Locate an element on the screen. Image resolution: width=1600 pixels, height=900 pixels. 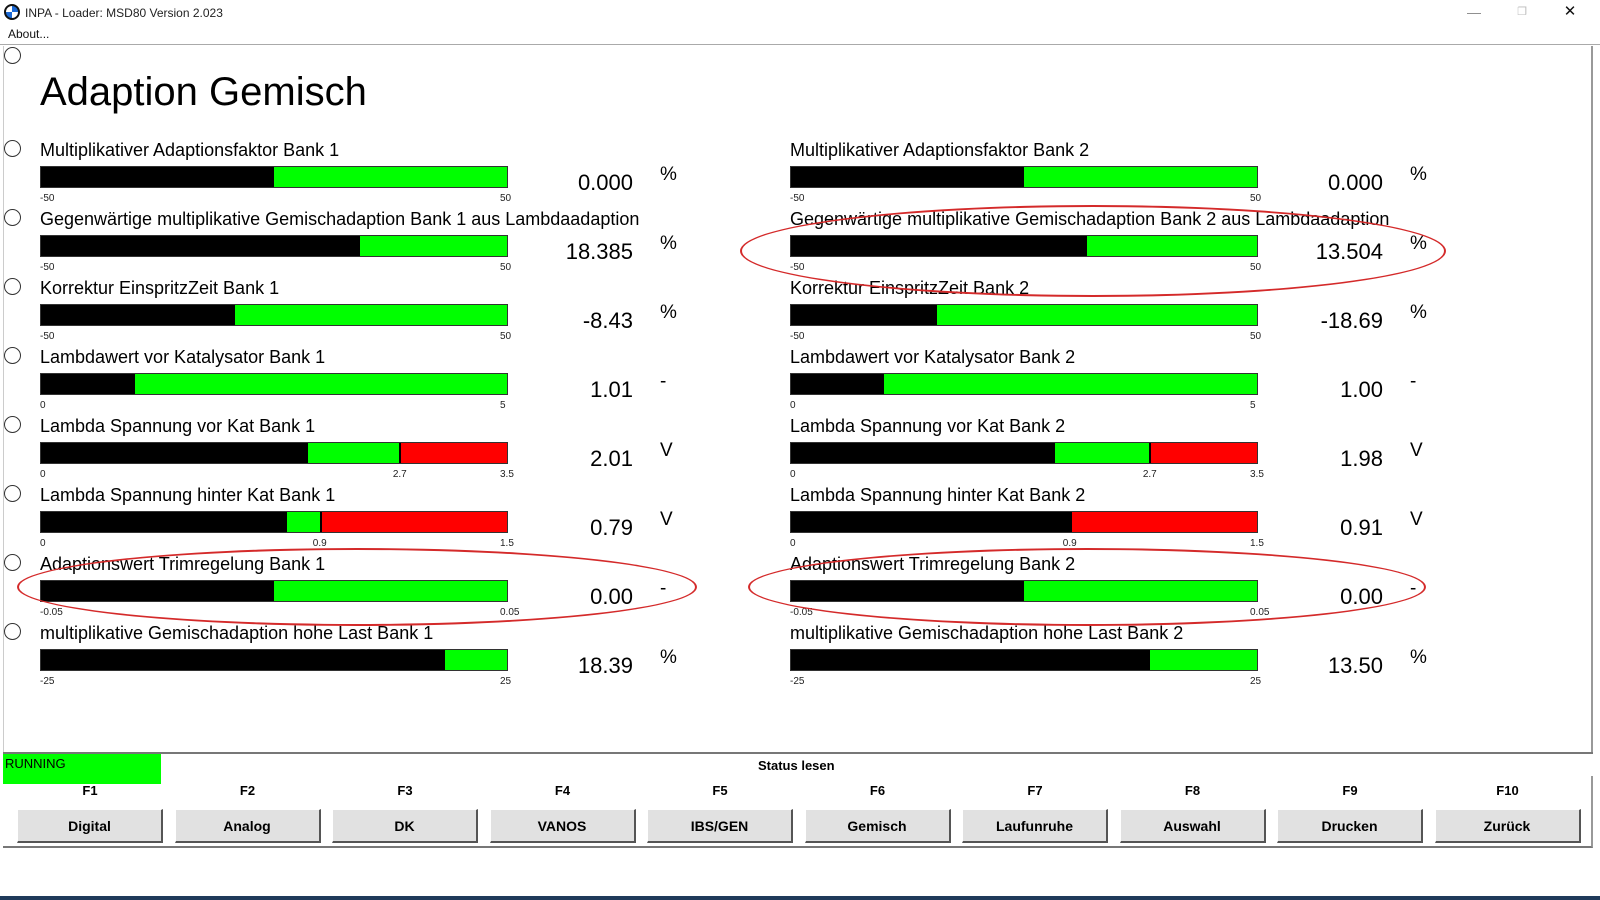
fkey-button-ibs-gen: IBS/GEN is located at coordinates (720, 826).